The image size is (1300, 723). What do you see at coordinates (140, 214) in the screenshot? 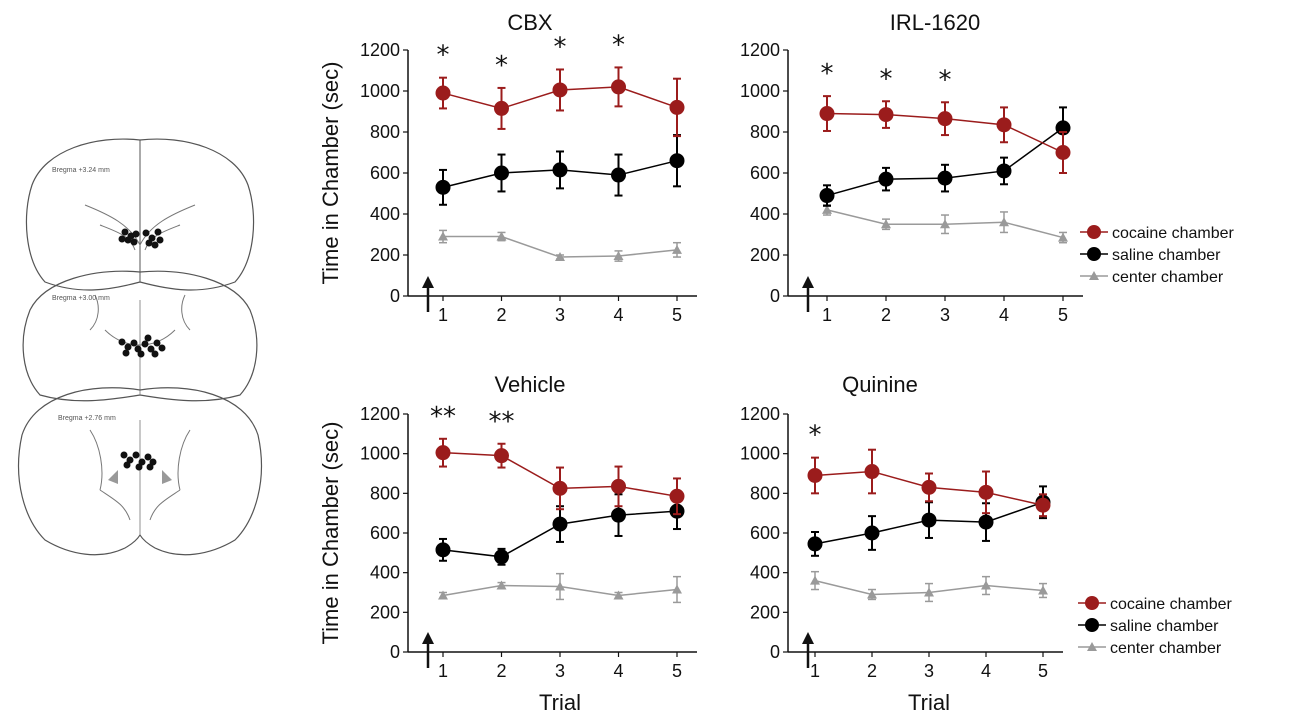
I see `brain-section-1: Bregma +3.24 mm` at bounding box center [140, 214].